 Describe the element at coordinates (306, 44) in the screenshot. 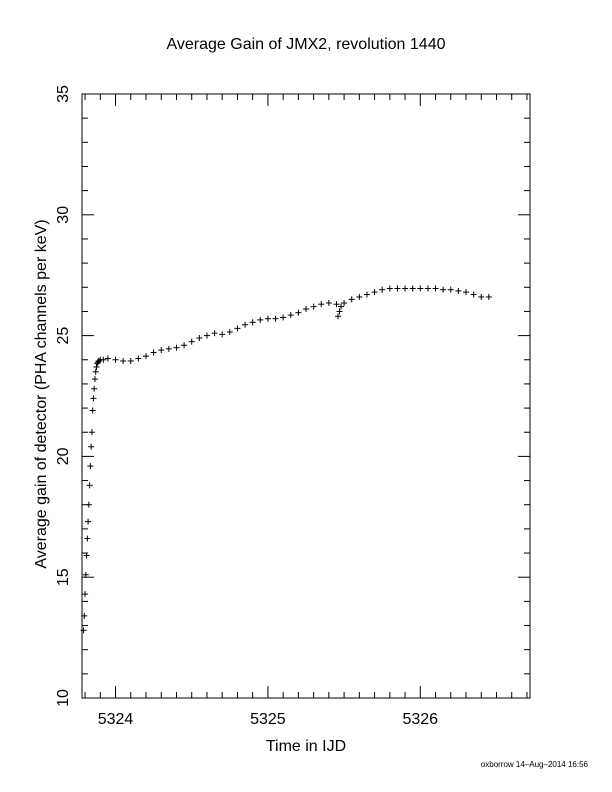

I see `chart-title: Average Gain of JMX2, revolution 1440` at that location.